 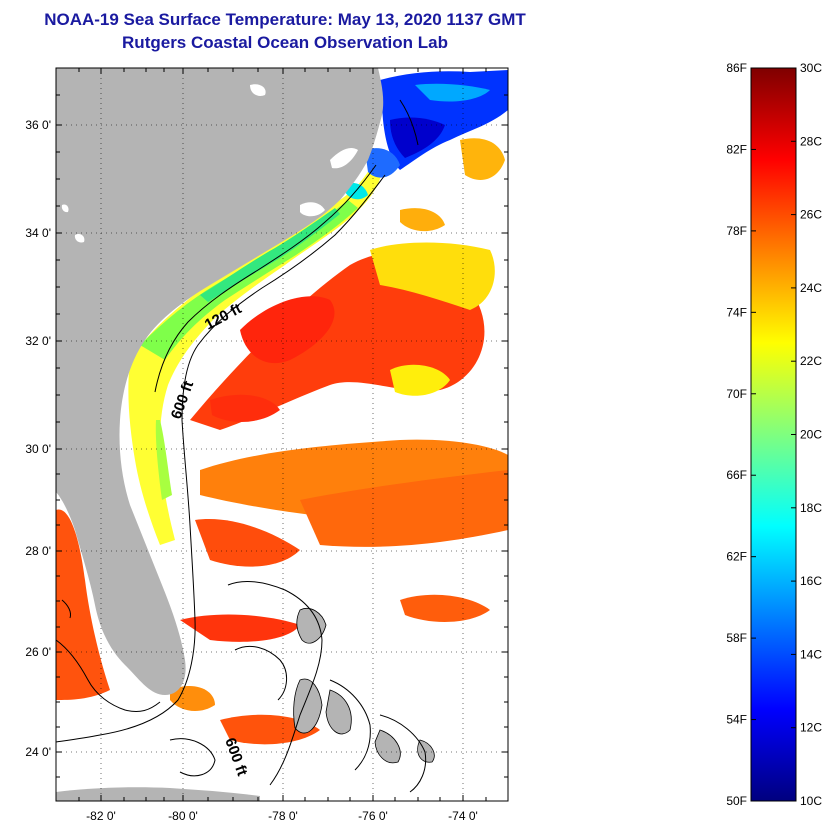 I want to click on sound-waters, so click(x=304, y=150).